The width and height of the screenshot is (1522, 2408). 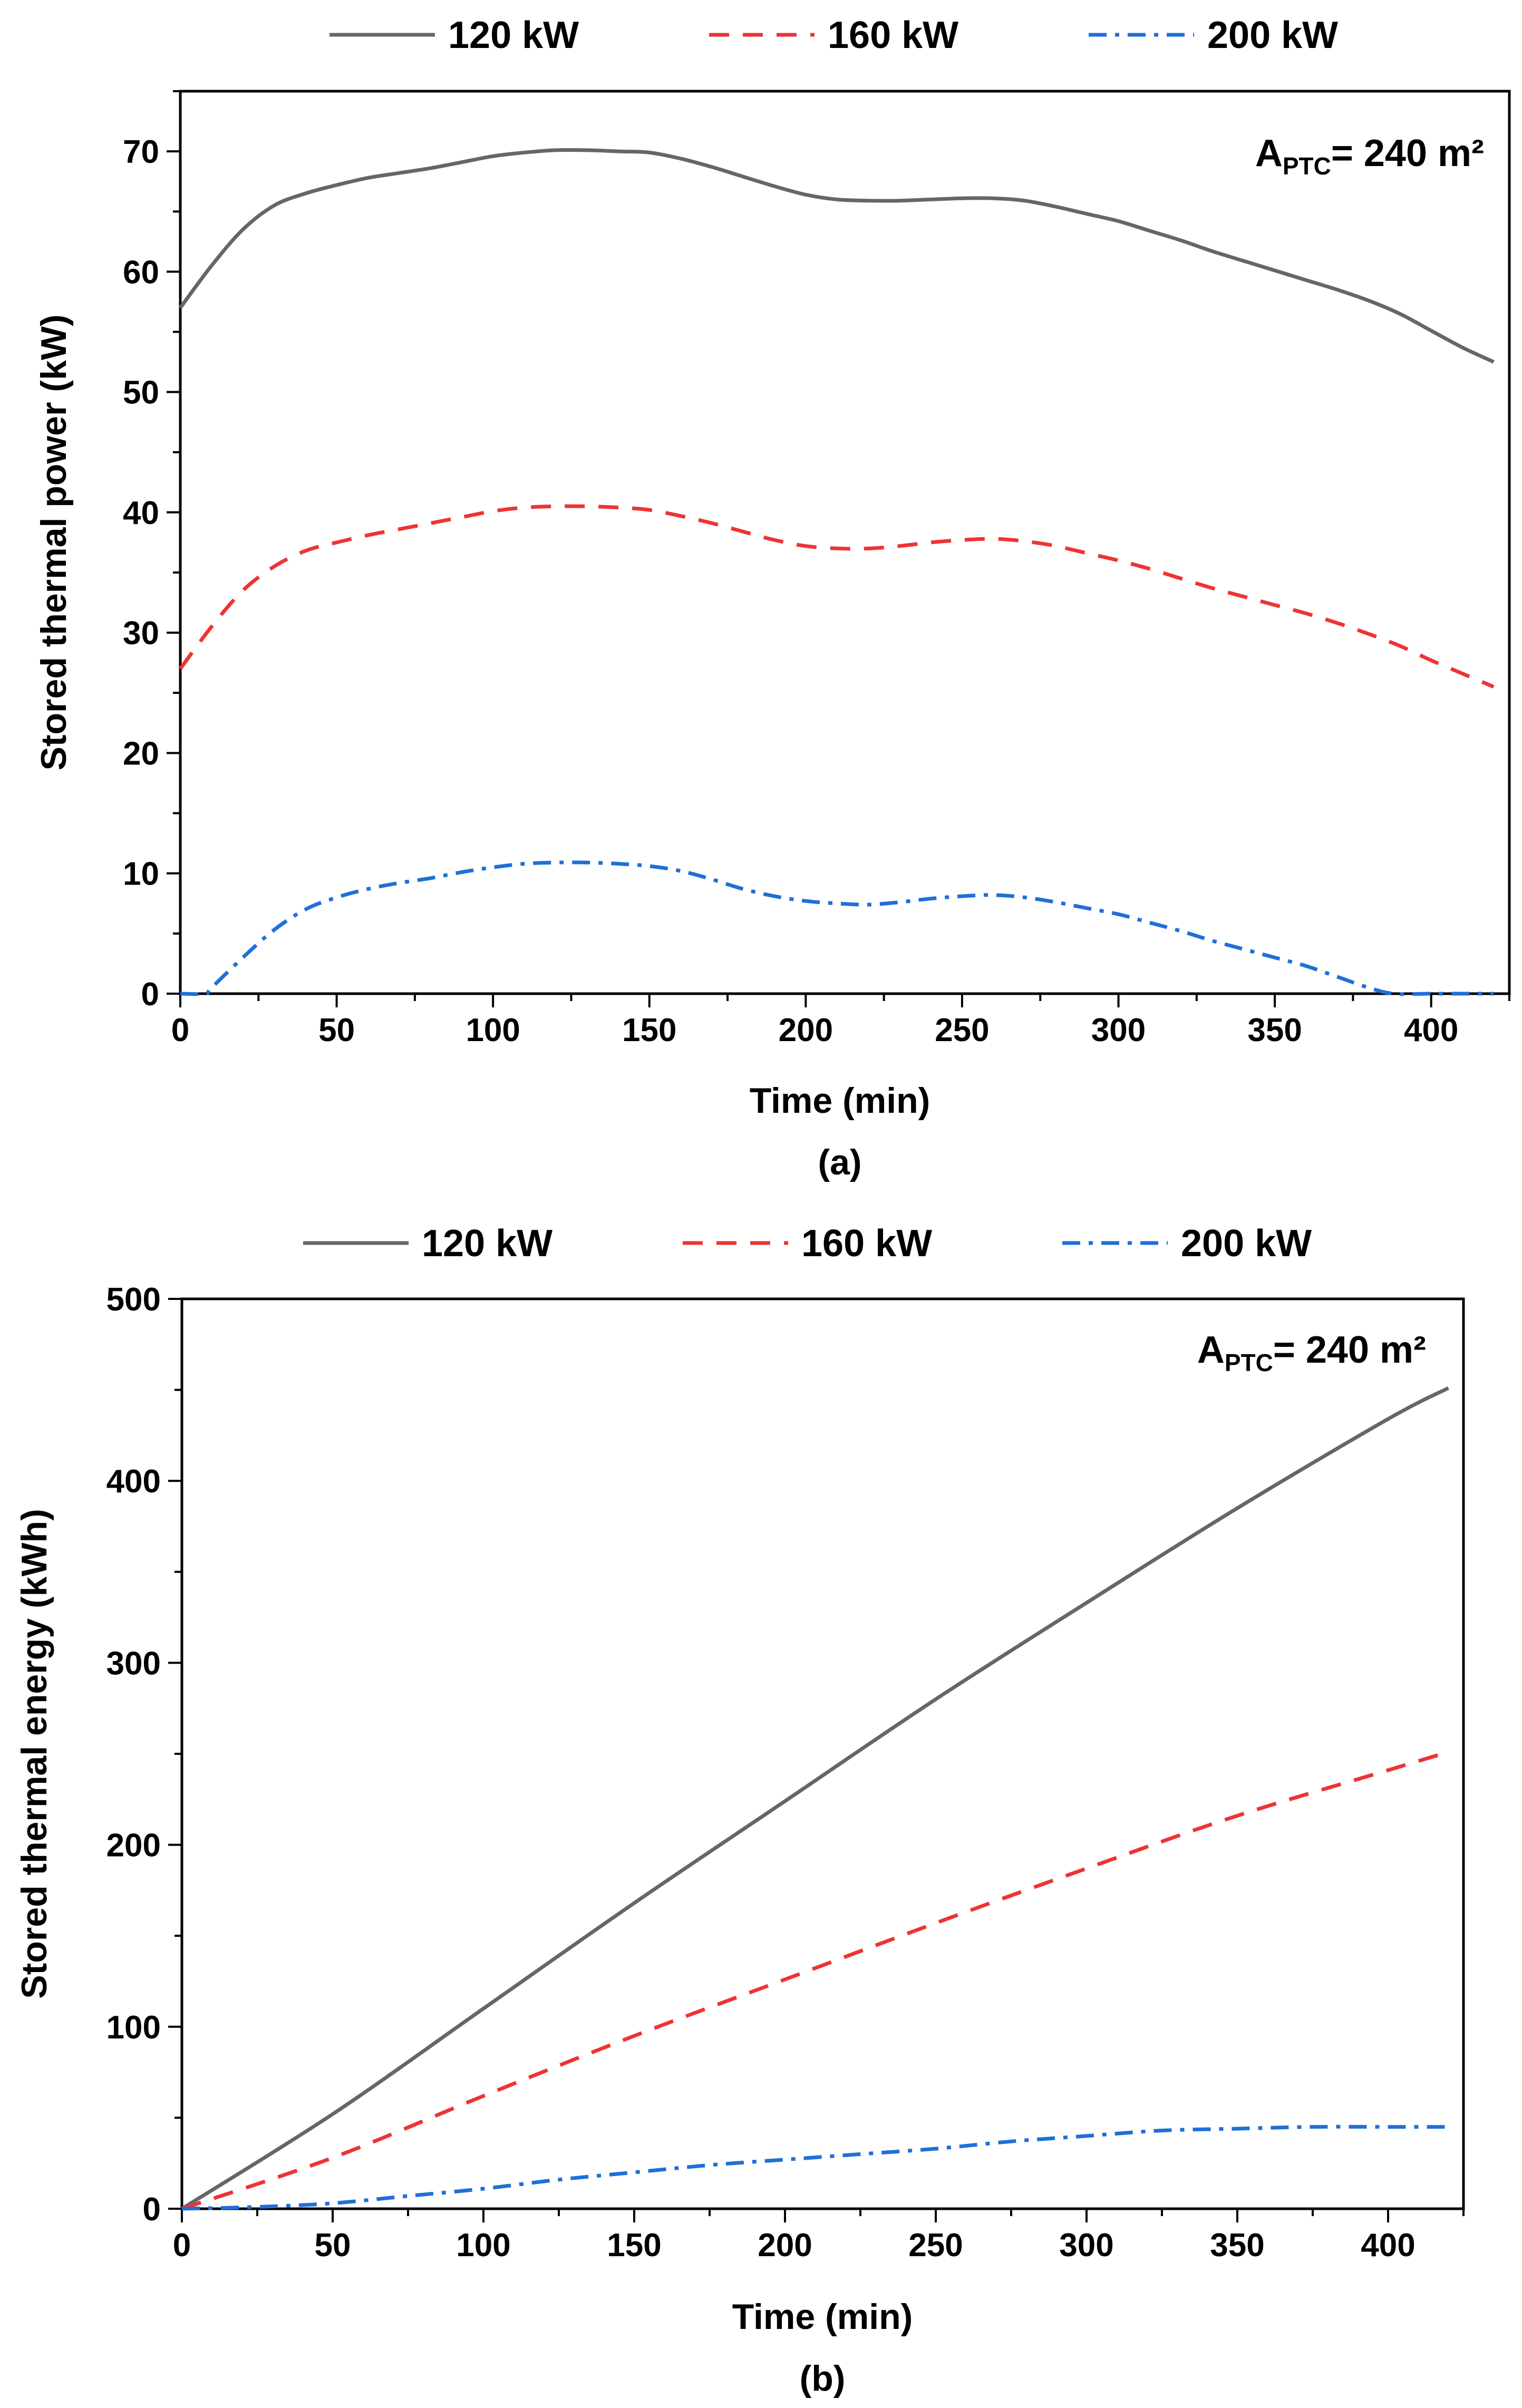 I want to click on y-tick-label: 40, so click(x=141, y=513).